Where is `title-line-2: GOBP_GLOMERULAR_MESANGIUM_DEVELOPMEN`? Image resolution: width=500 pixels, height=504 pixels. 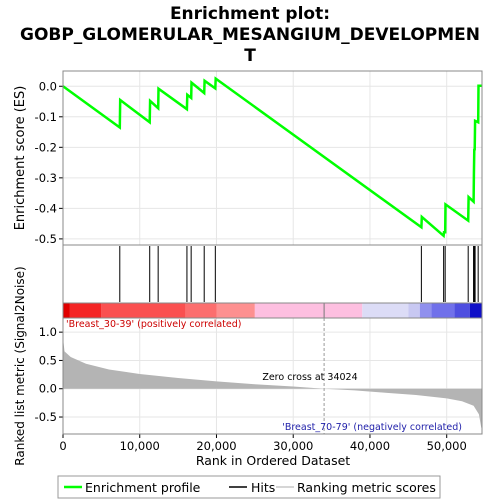 title-line-2: GOBP_GLOMERULAR_MESANGIUM_DEVELOPMEN is located at coordinates (250, 35).